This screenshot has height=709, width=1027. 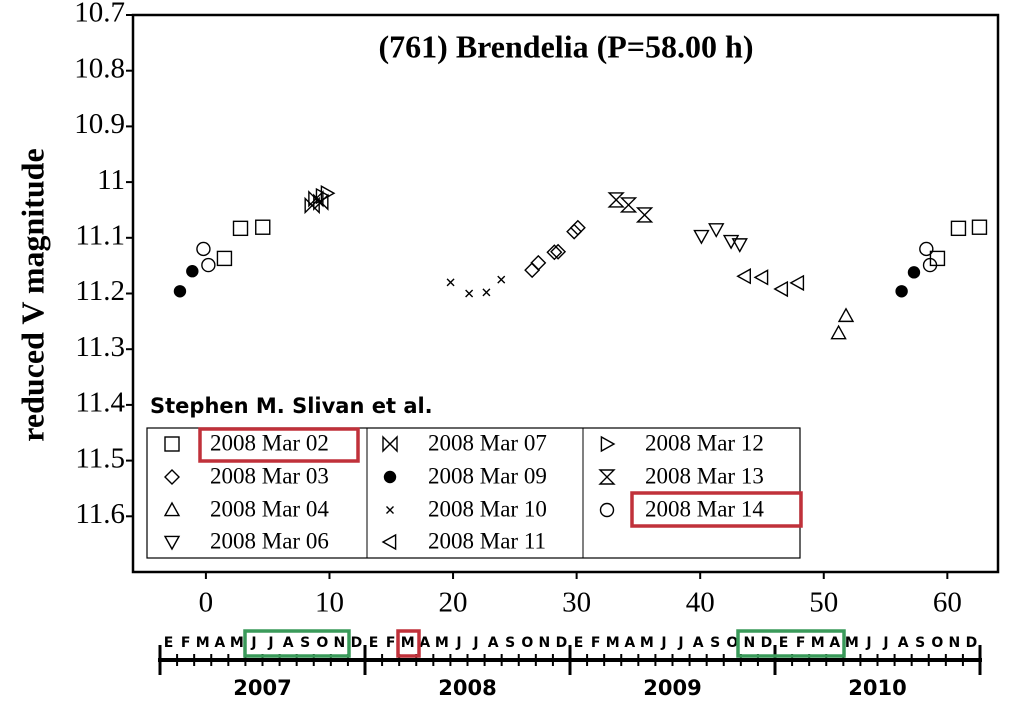 I want to click on y-tick-label: 11.6, so click(x=100, y=514).